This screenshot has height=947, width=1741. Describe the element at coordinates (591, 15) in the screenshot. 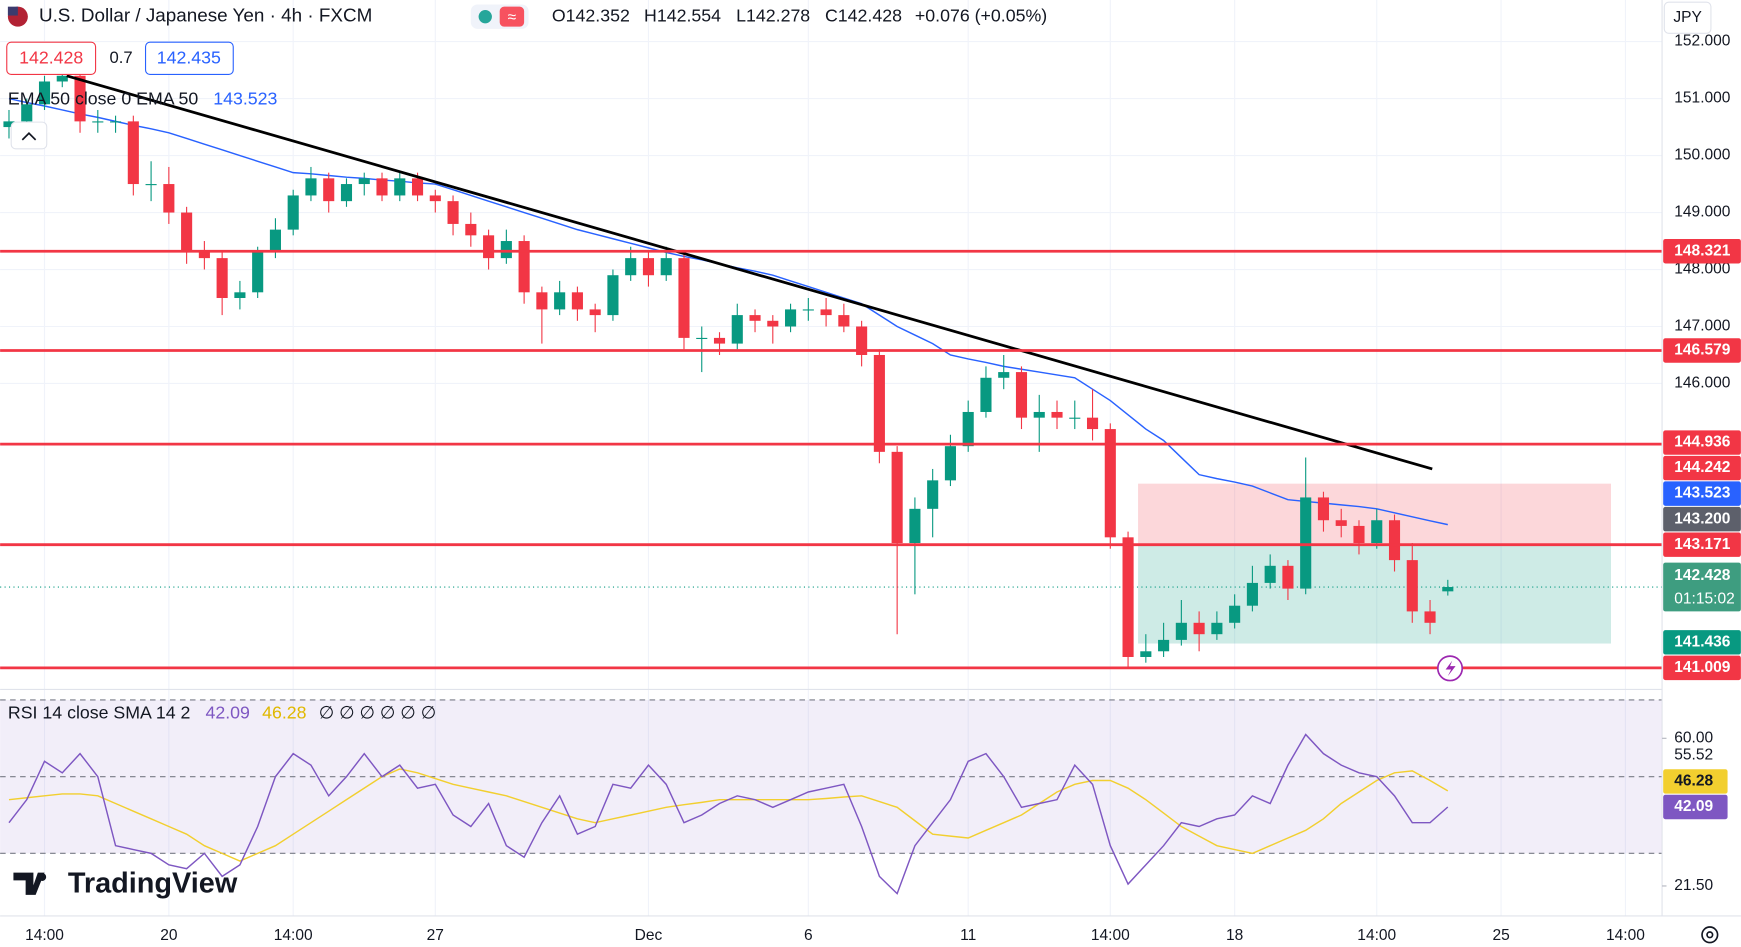

I see `open-value: O142.352` at that location.